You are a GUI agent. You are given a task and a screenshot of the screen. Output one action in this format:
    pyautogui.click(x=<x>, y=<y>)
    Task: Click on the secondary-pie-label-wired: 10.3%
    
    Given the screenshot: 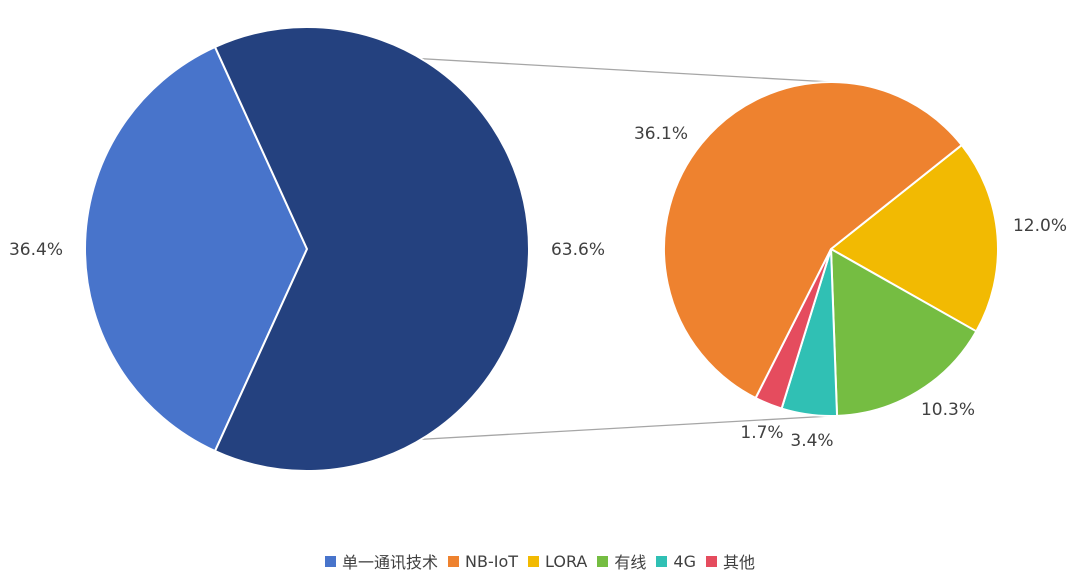 What is the action you would take?
    pyautogui.click(x=948, y=410)
    